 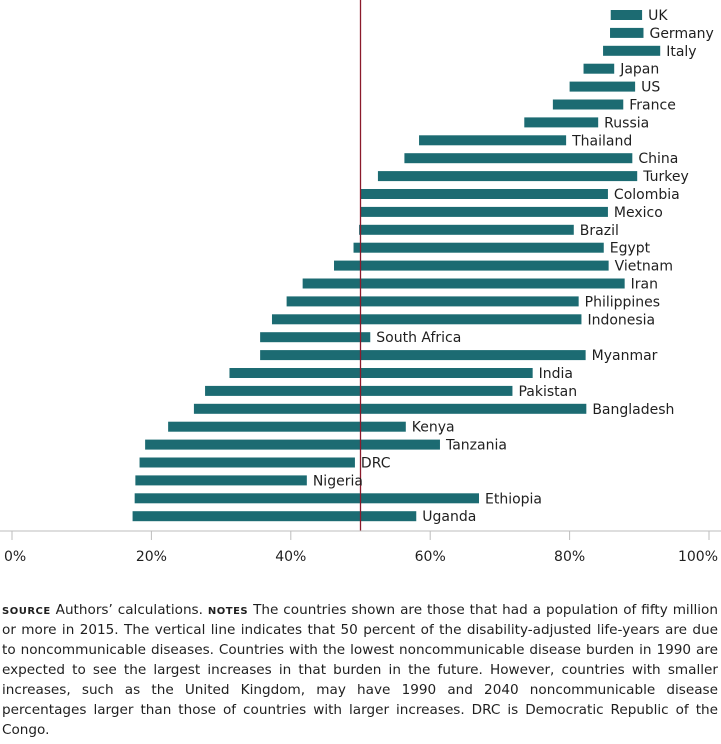 What do you see at coordinates (292, 444) in the screenshot?
I see `bar-tanzania` at bounding box center [292, 444].